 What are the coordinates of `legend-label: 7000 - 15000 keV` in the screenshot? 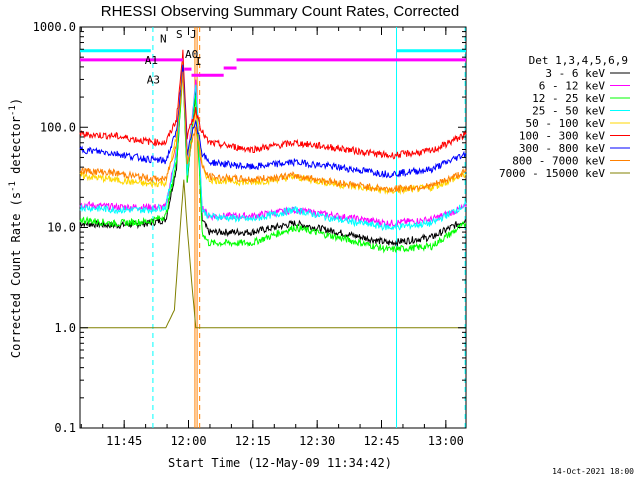 It's located at (552, 173).